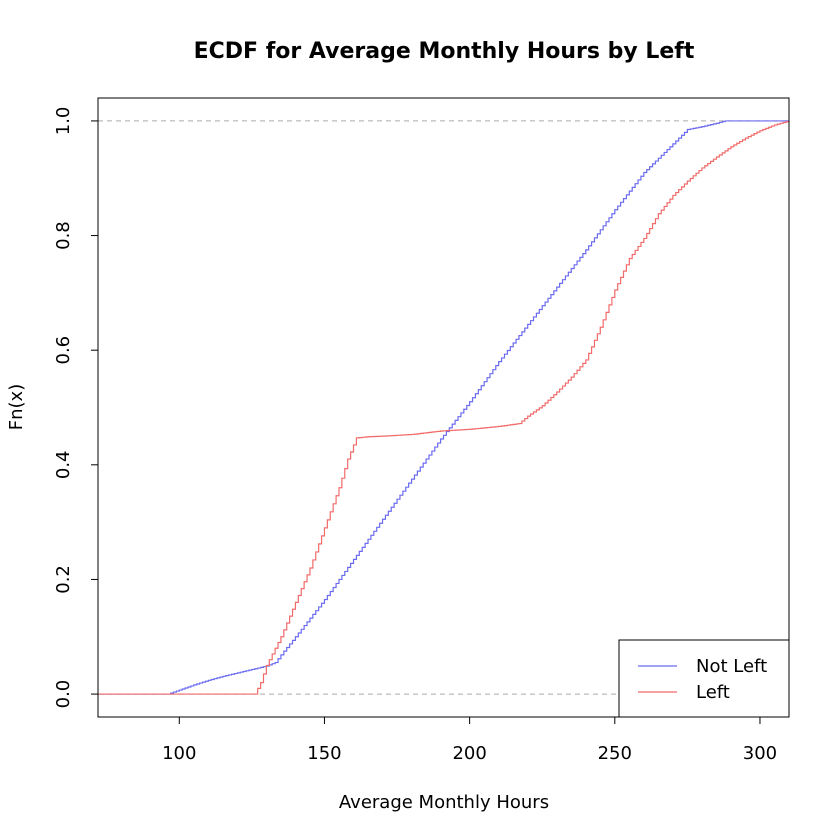 The height and width of the screenshot is (840, 840). I want to click on x-tick-label: 150, so click(324, 753).